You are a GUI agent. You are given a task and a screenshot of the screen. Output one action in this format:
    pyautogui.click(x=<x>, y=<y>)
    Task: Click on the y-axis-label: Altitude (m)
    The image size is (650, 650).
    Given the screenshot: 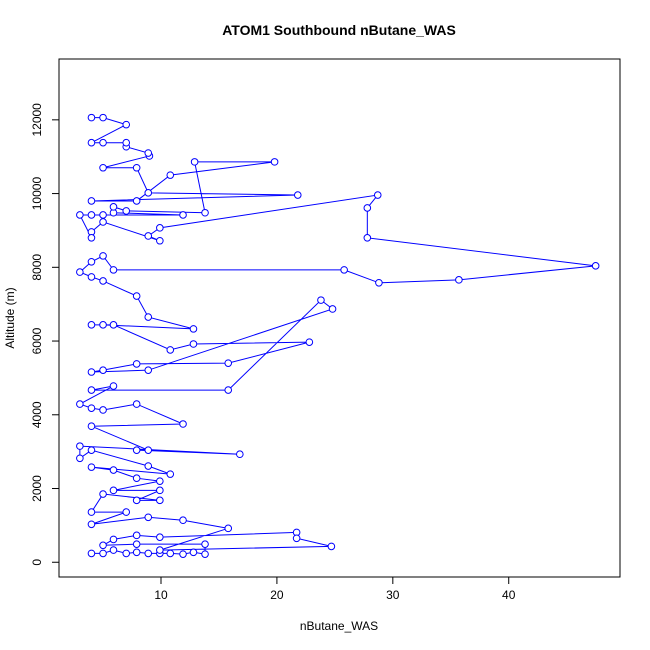 What is the action you would take?
    pyautogui.click(x=10, y=317)
    